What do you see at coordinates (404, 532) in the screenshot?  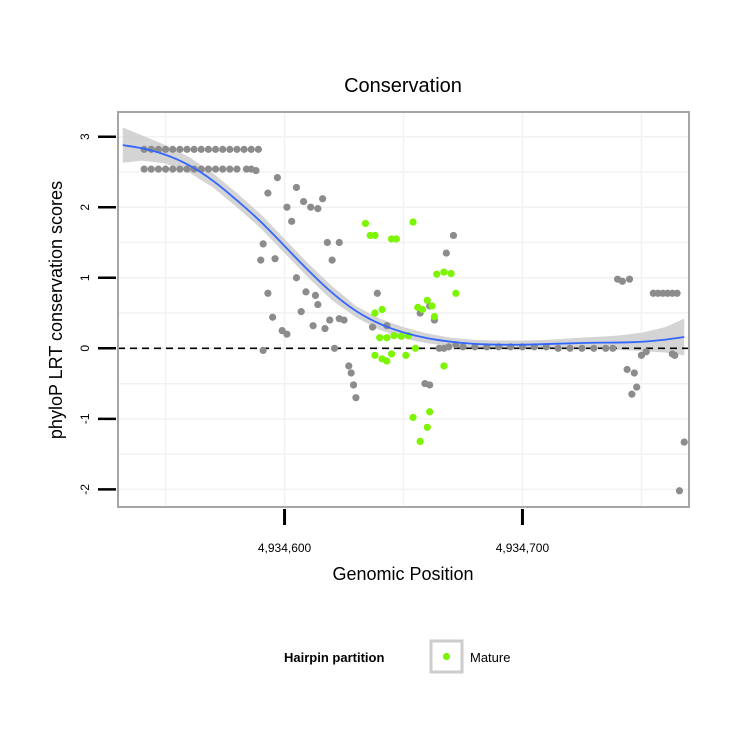 I see `x-axis: 4,934,600 4,934,700` at bounding box center [404, 532].